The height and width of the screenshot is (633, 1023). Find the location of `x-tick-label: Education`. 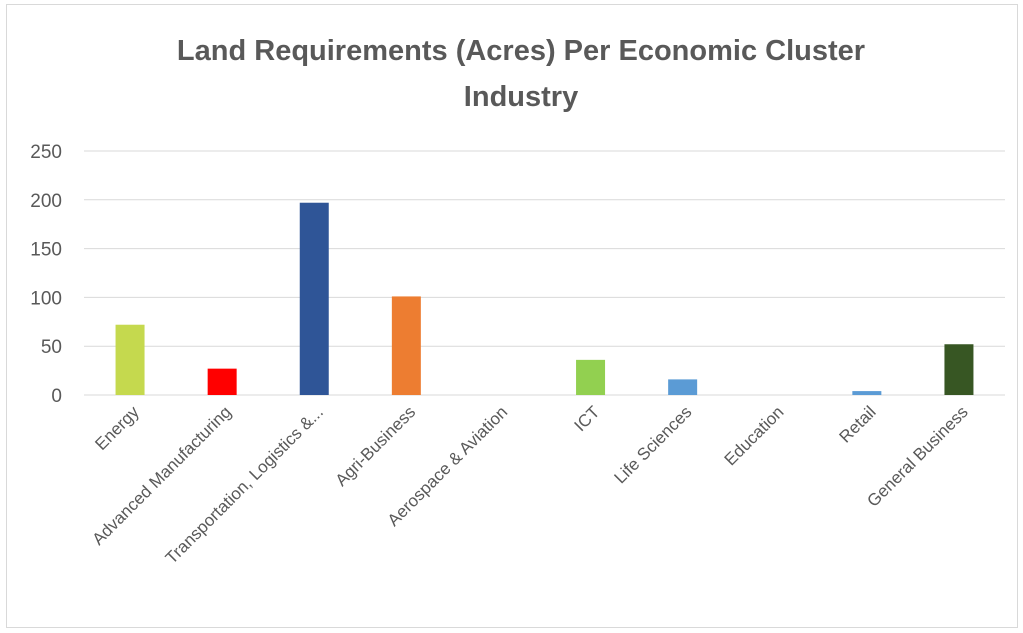

x-tick-label: Education is located at coordinates (754, 435).